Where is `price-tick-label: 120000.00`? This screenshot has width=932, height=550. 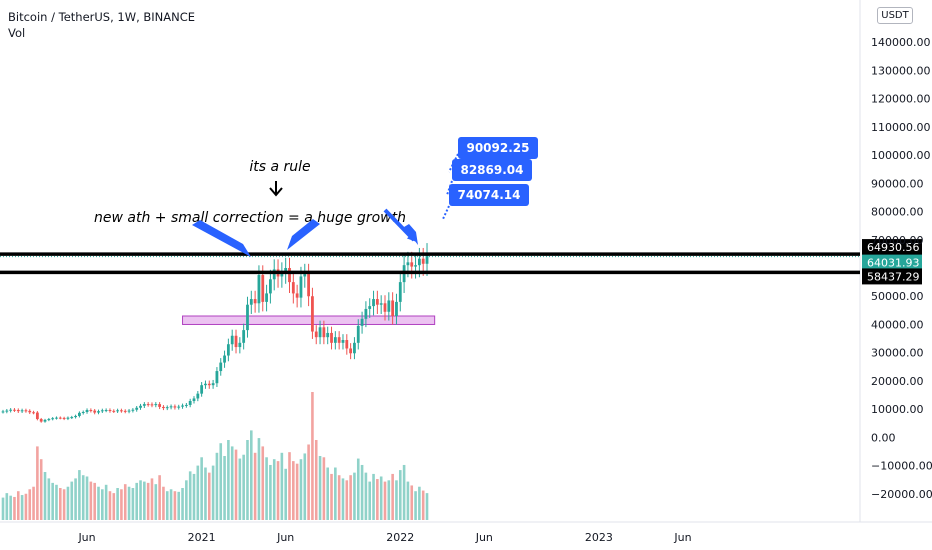 price-tick-label: 120000.00 is located at coordinates (901, 99).